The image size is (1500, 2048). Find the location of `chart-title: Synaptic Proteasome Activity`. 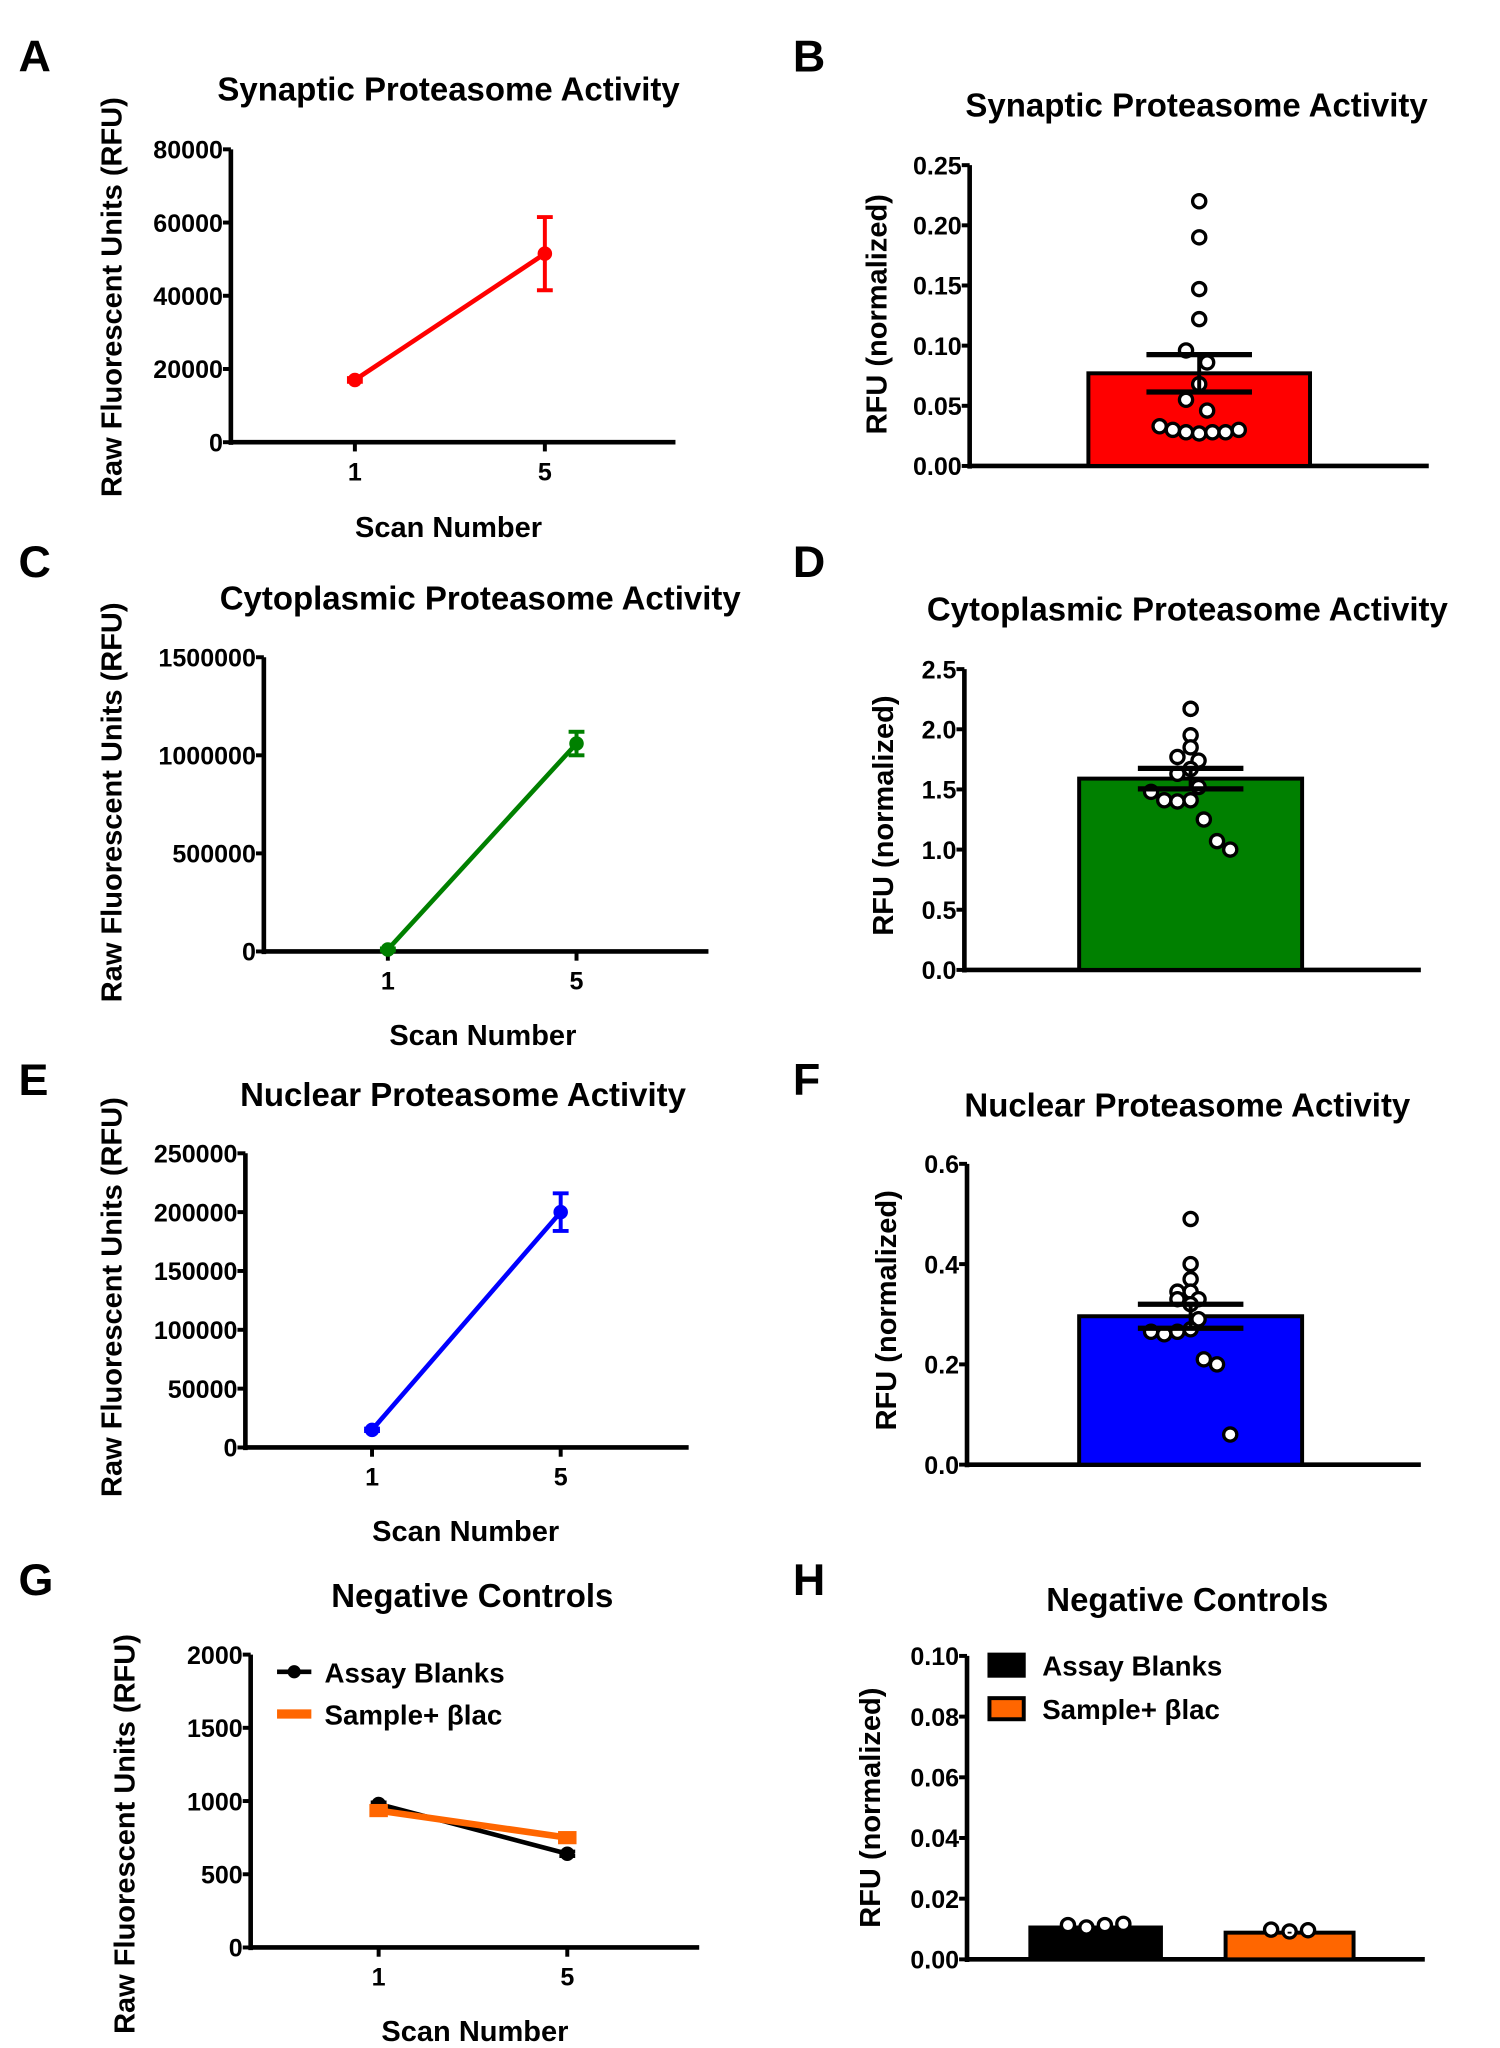

chart-title: Synaptic Proteasome Activity is located at coordinates (448, 89).